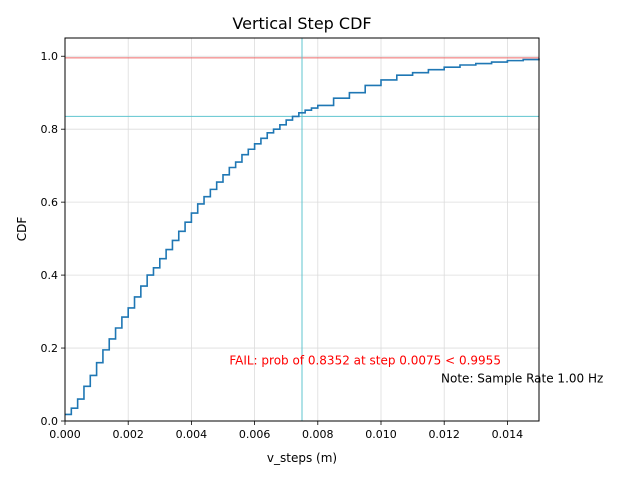  I want to click on y-tick-label: 0.2, so click(50, 348).